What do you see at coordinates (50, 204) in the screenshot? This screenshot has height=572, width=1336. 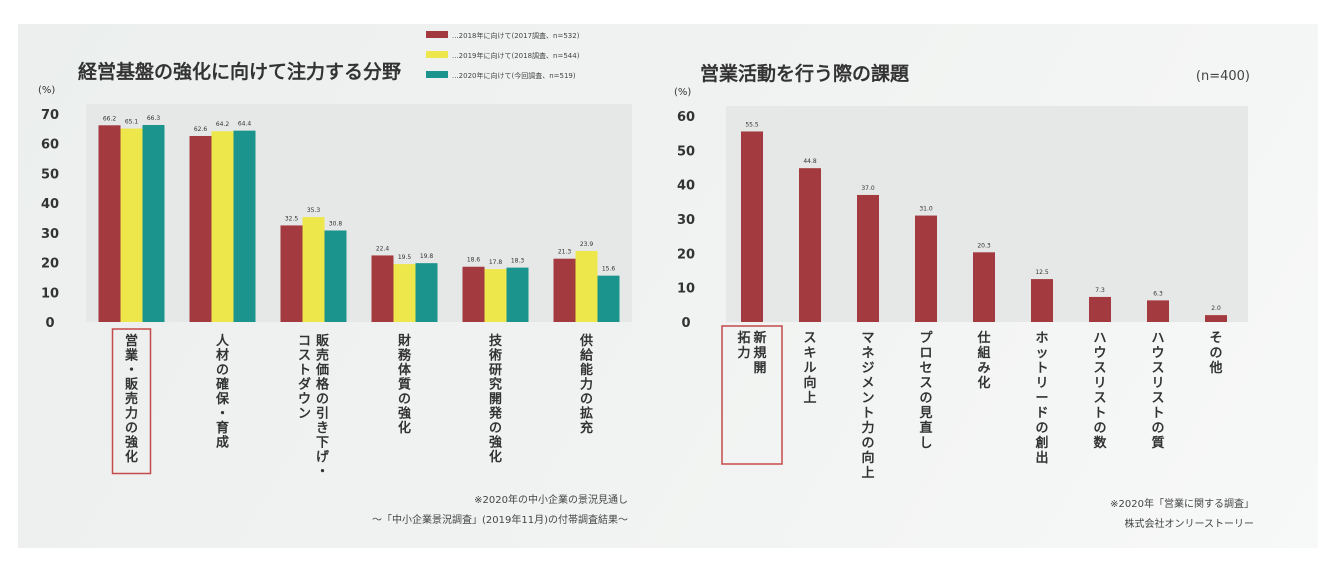 I see `y-tick-label: 40` at bounding box center [50, 204].